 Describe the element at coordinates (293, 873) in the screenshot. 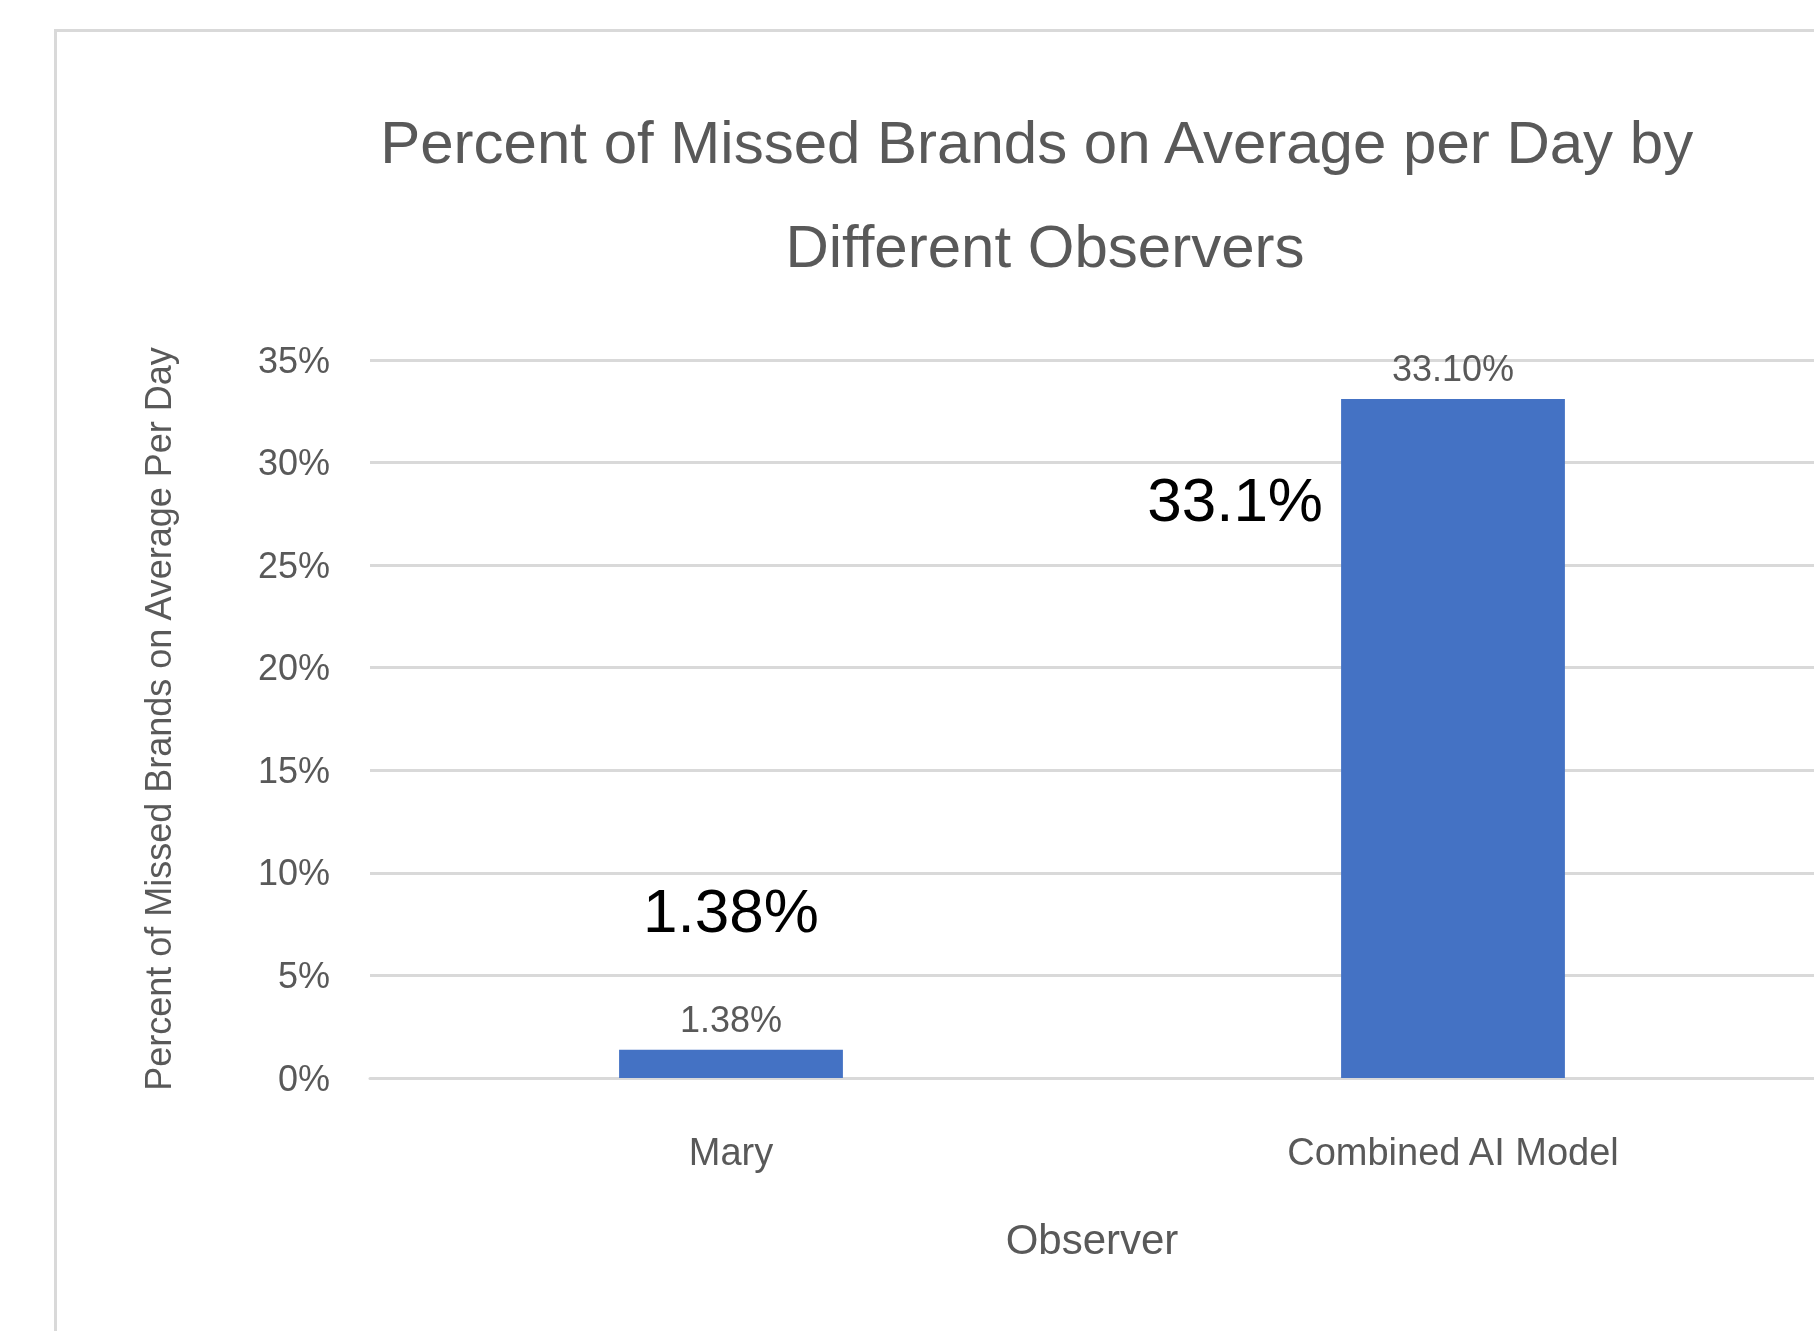

I see `y-tick-label: 10%` at that location.